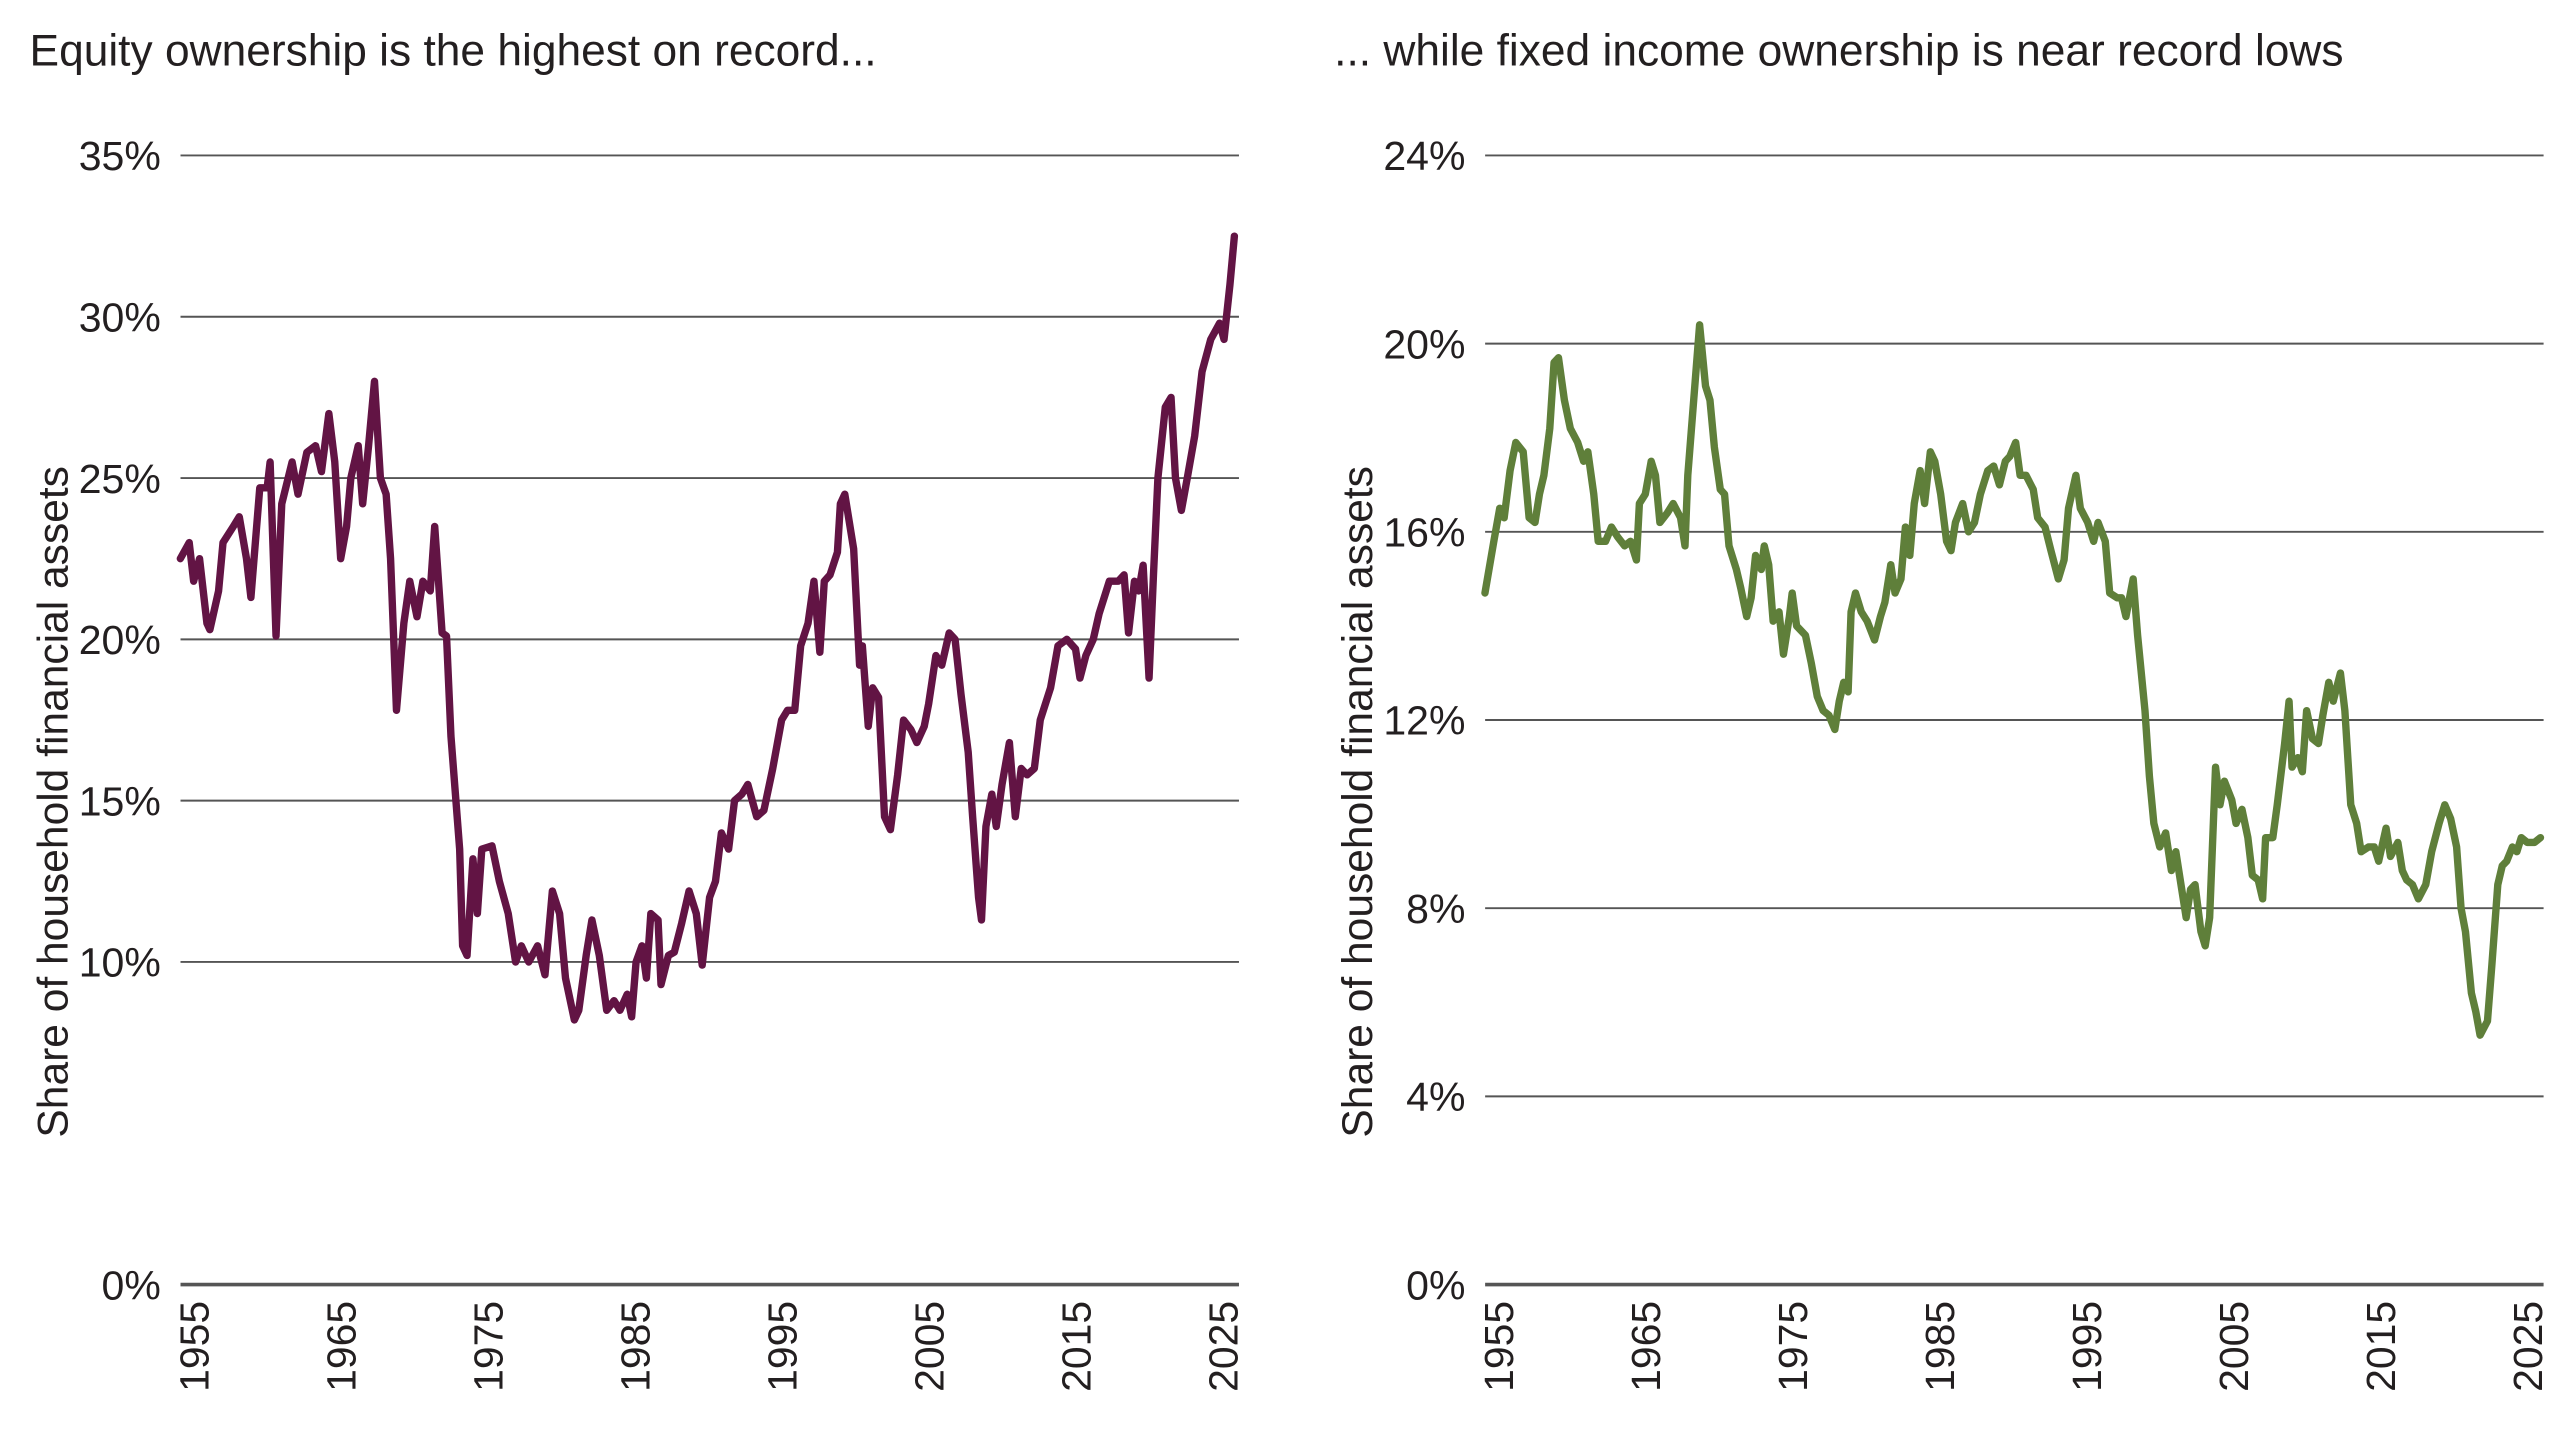 The width and height of the screenshot is (2560, 1440). What do you see at coordinates (120, 963) in the screenshot?
I see `y-tick-label: 10%` at bounding box center [120, 963].